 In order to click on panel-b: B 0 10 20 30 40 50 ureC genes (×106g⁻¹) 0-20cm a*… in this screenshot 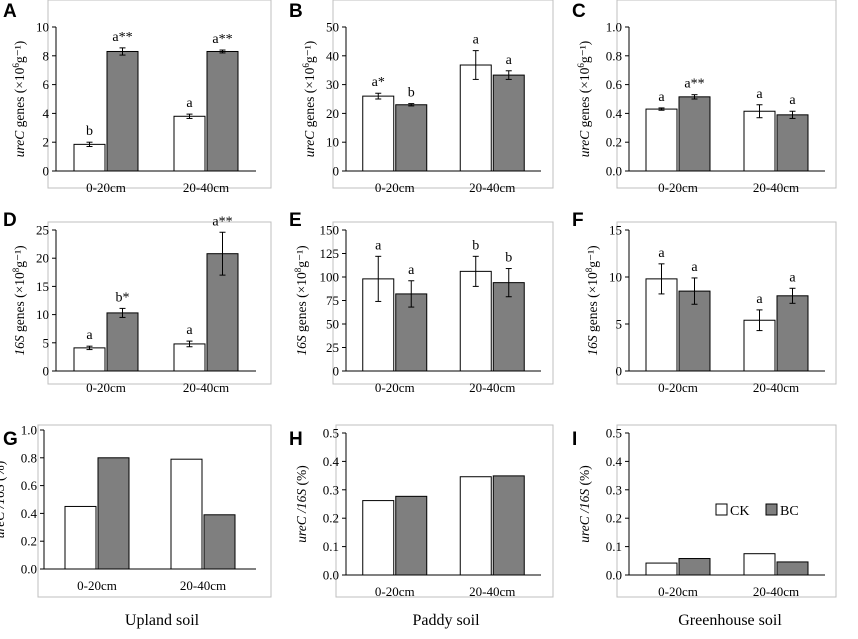, I will do `click(421, 97)`.